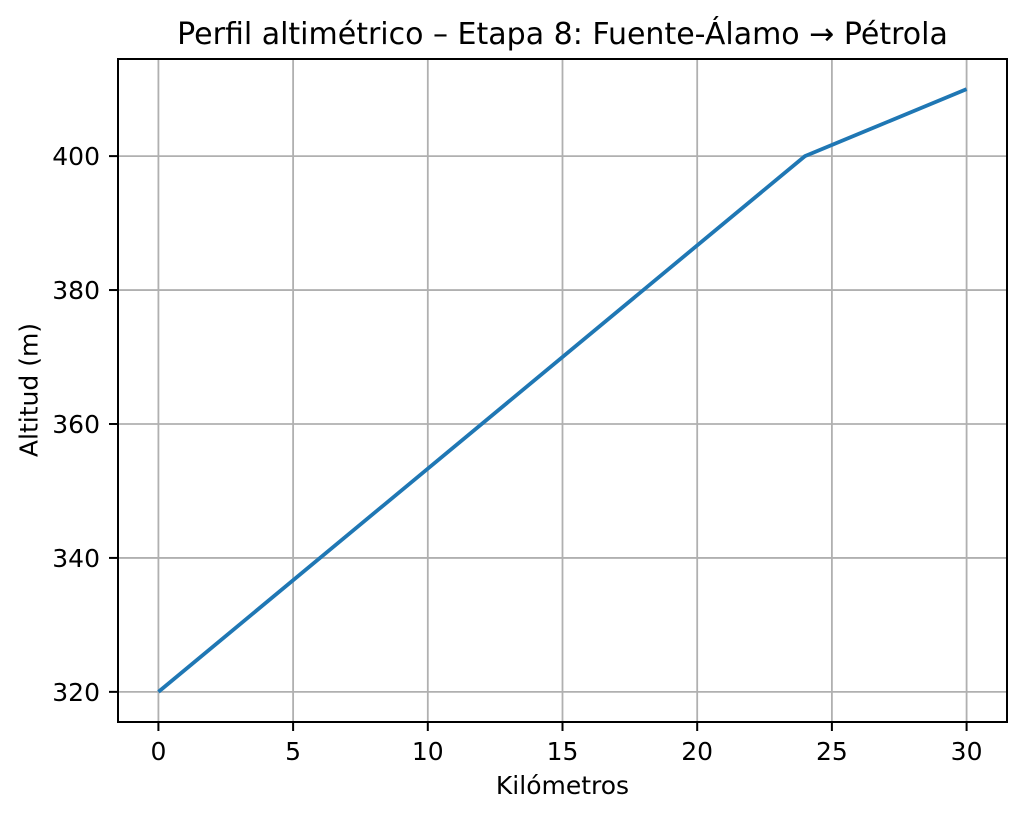 The height and width of the screenshot is (818, 1024). What do you see at coordinates (562, 785) in the screenshot?
I see `x-axis-label: Kilómetros` at bounding box center [562, 785].